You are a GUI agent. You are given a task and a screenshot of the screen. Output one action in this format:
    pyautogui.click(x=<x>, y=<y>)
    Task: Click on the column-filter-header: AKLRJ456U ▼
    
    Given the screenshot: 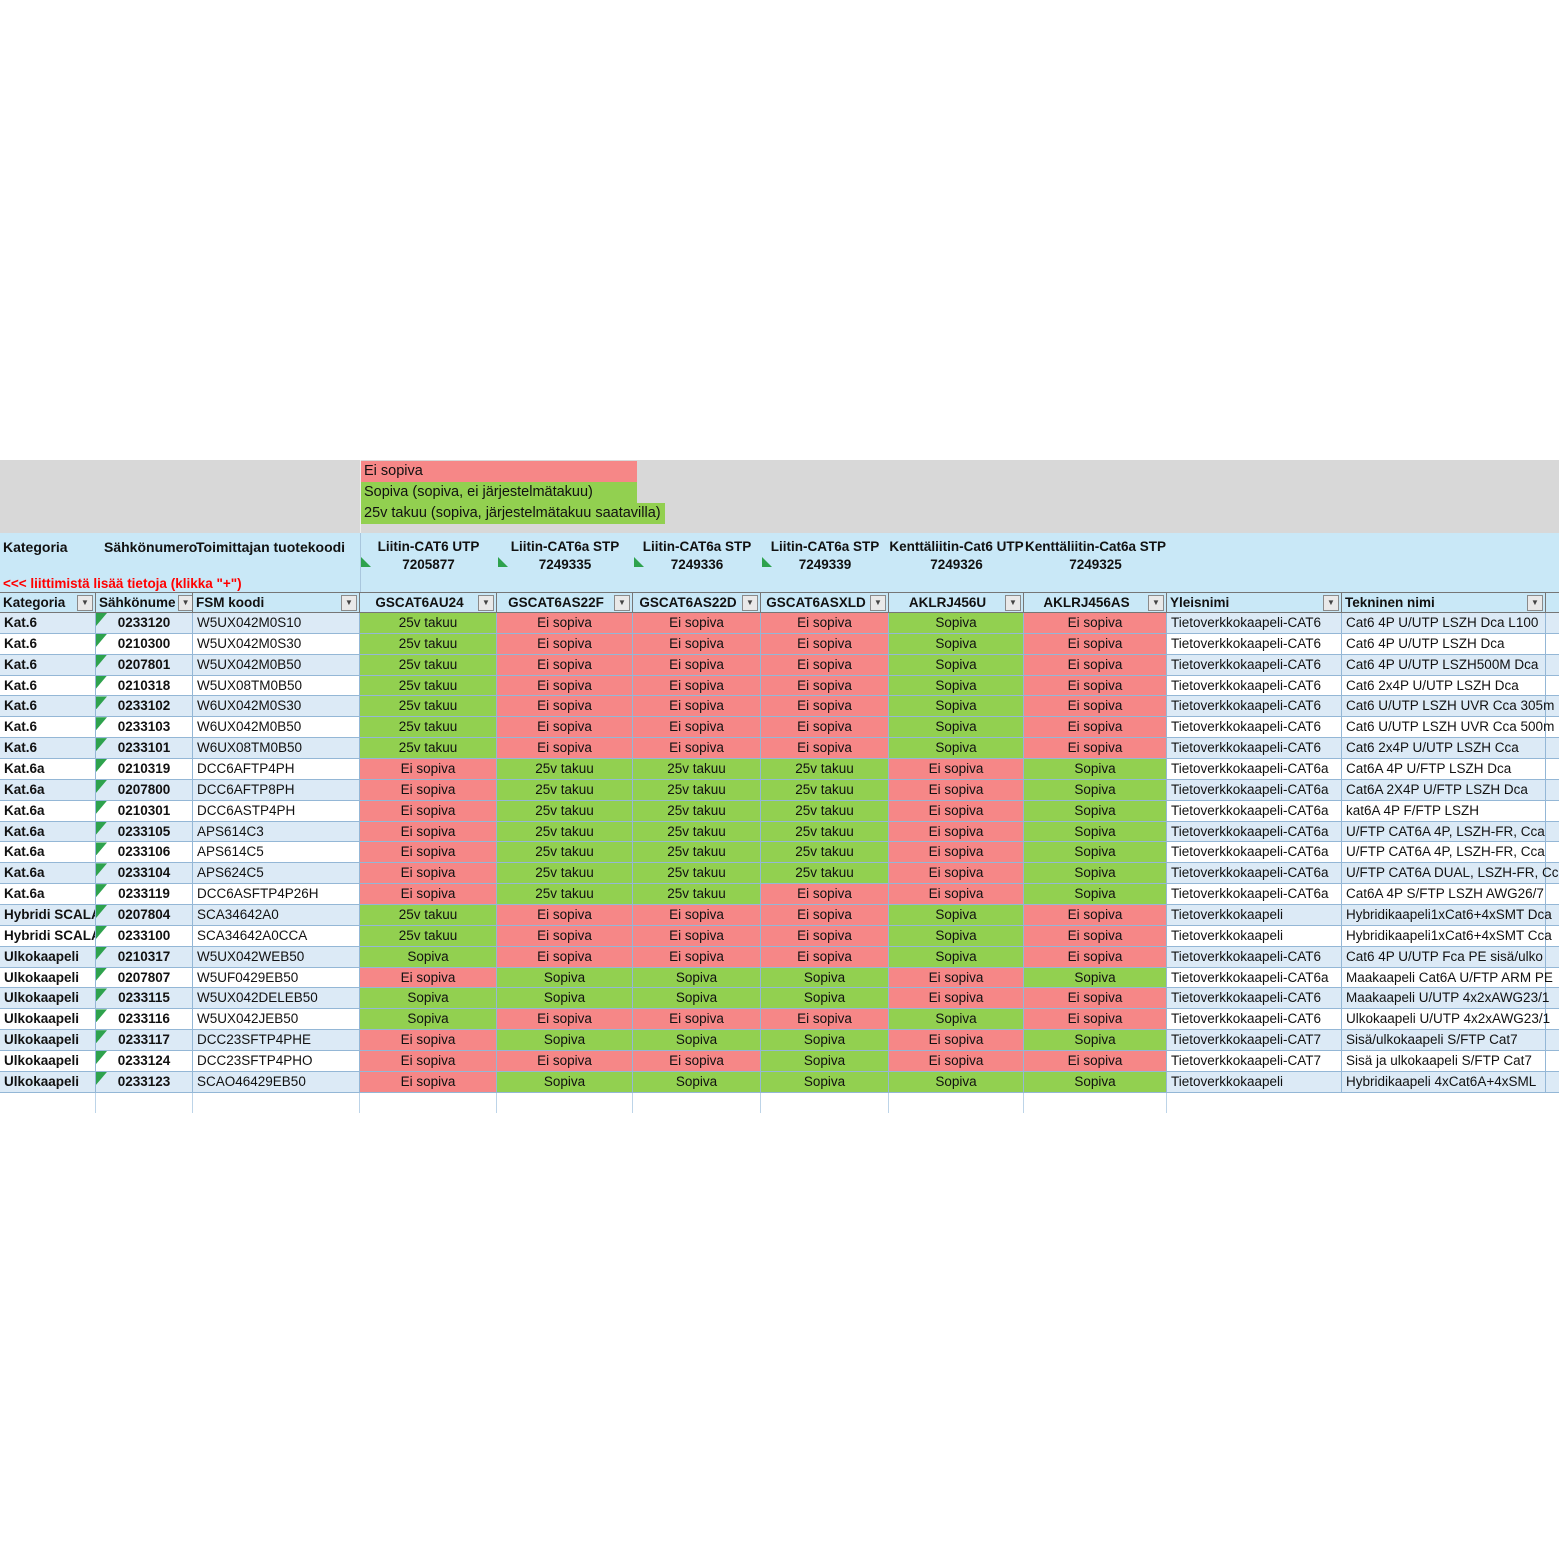 What is the action you would take?
    pyautogui.click(x=956, y=602)
    